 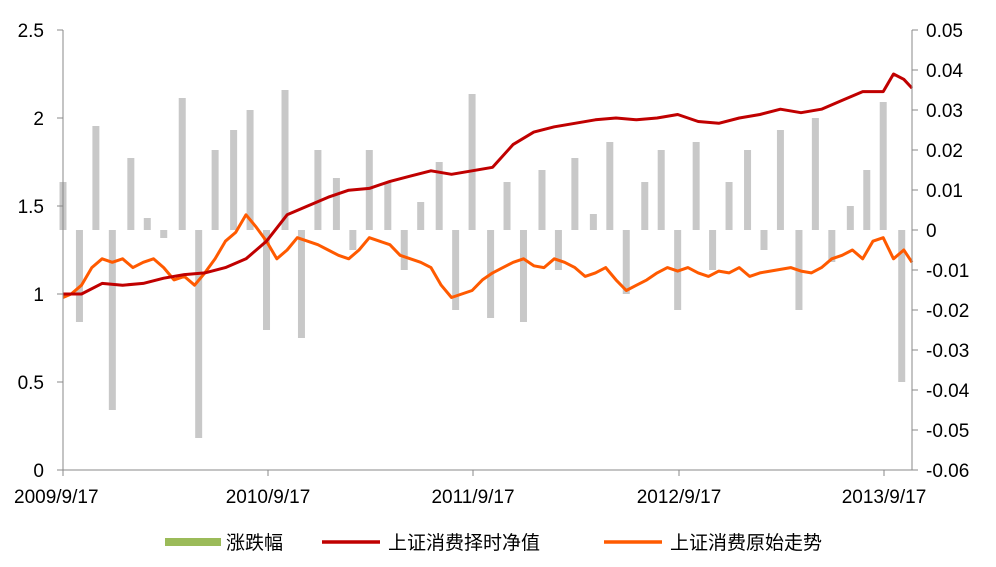 I want to click on line-original, so click(x=488, y=256).